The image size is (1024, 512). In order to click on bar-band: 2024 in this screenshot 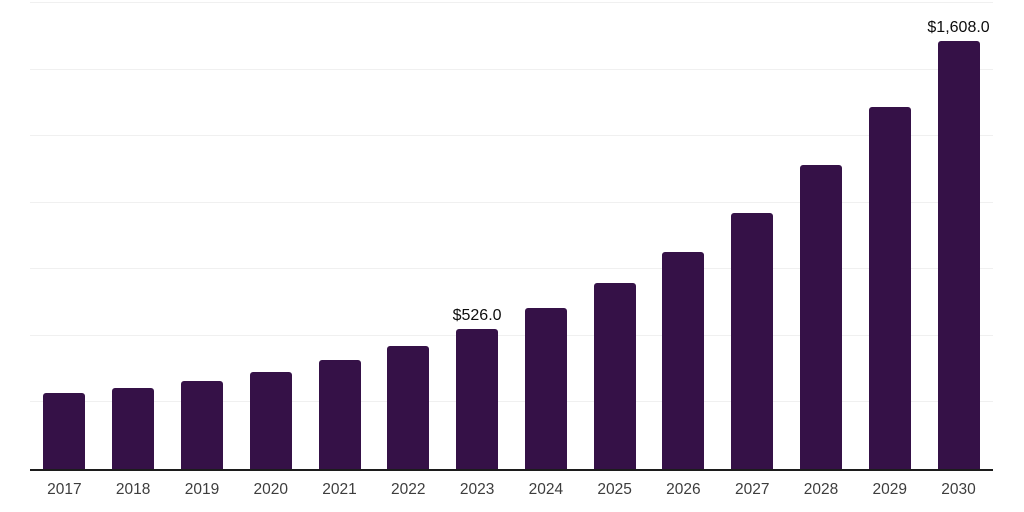, I will do `click(545, 250)`.